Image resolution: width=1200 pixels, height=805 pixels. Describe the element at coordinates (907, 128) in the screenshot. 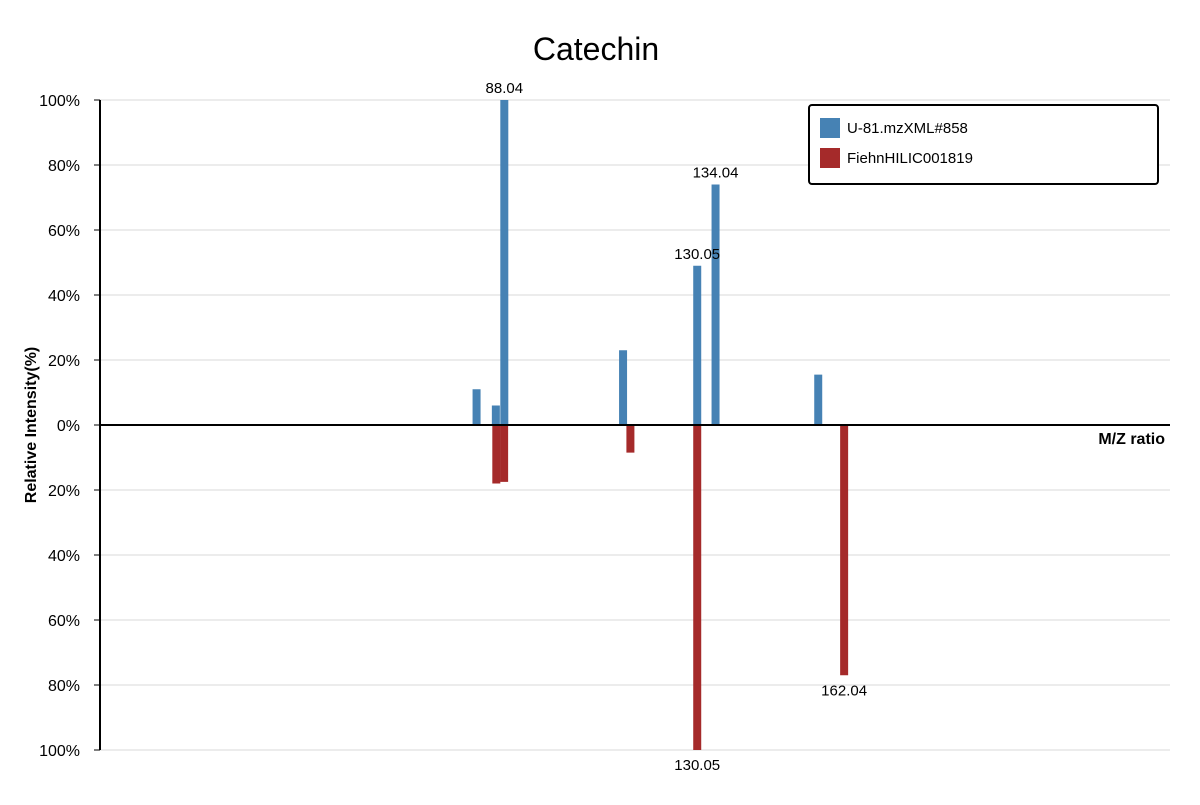

I see `legend-label: U-81.mzXML#858` at that location.